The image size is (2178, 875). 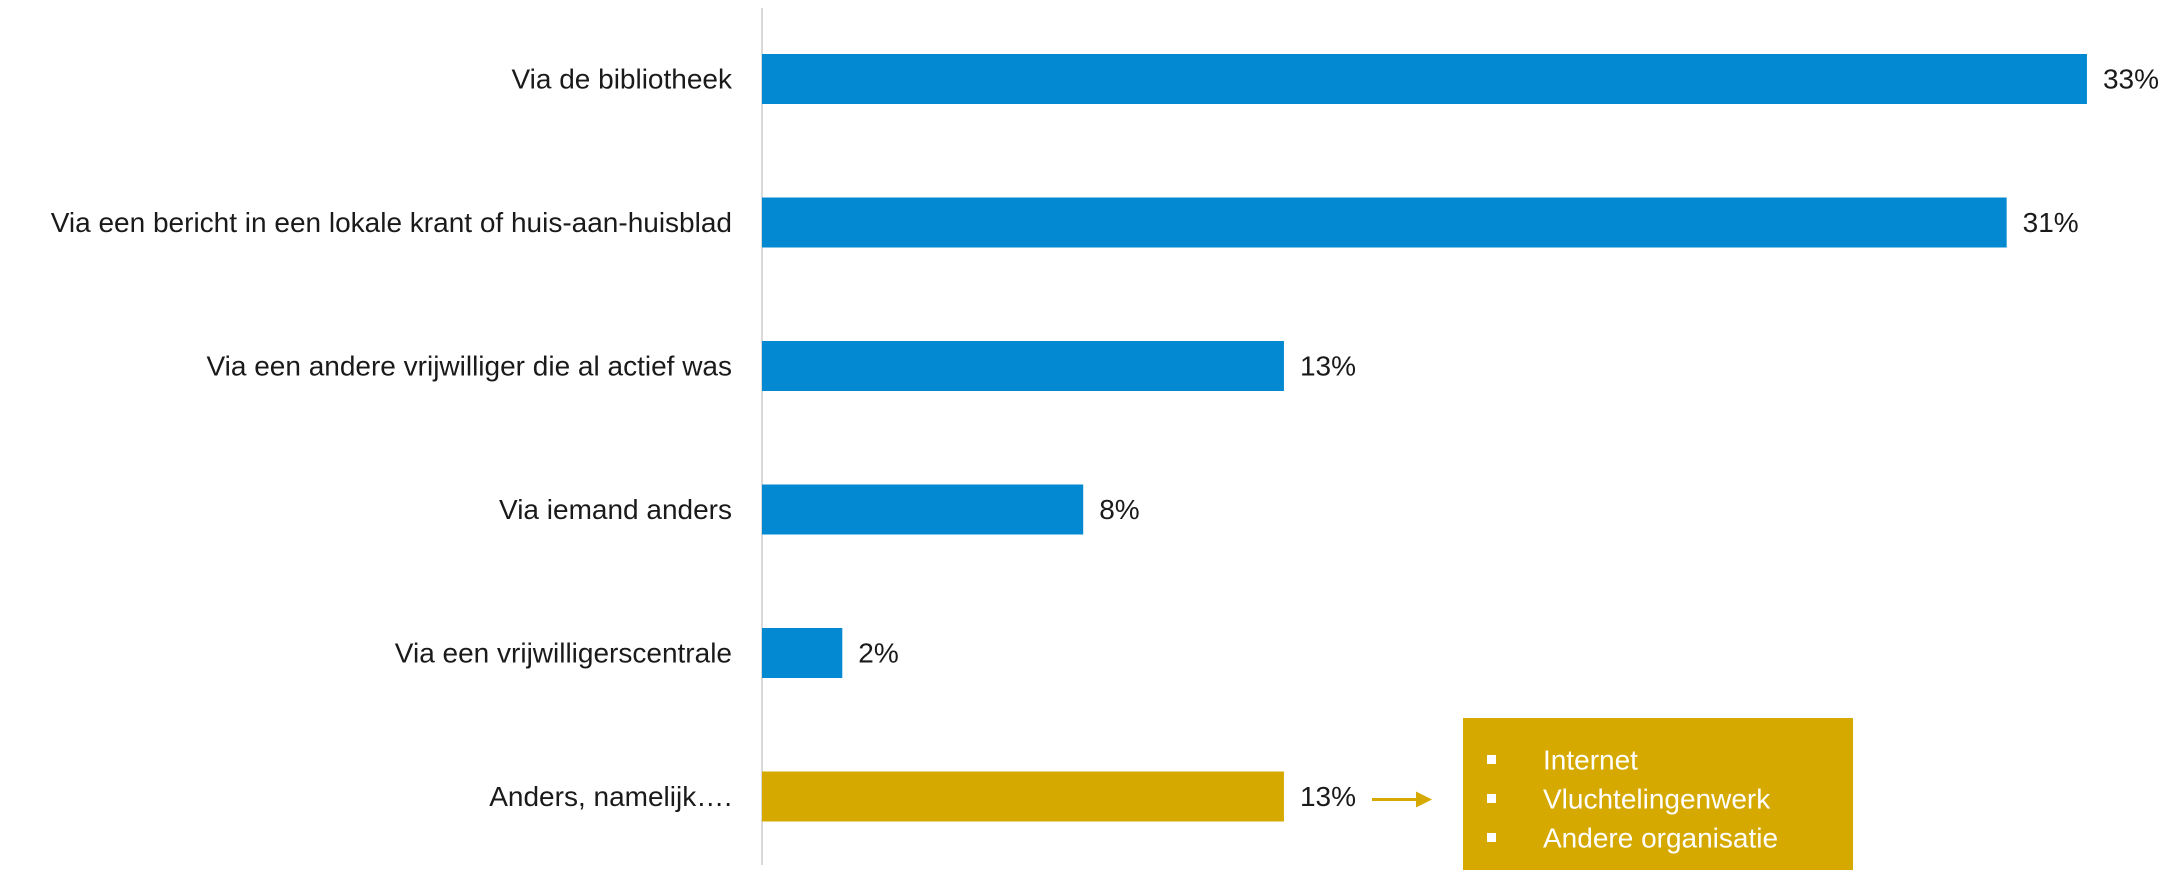 I want to click on category-label: Via de bibliotheek, so click(x=622, y=79).